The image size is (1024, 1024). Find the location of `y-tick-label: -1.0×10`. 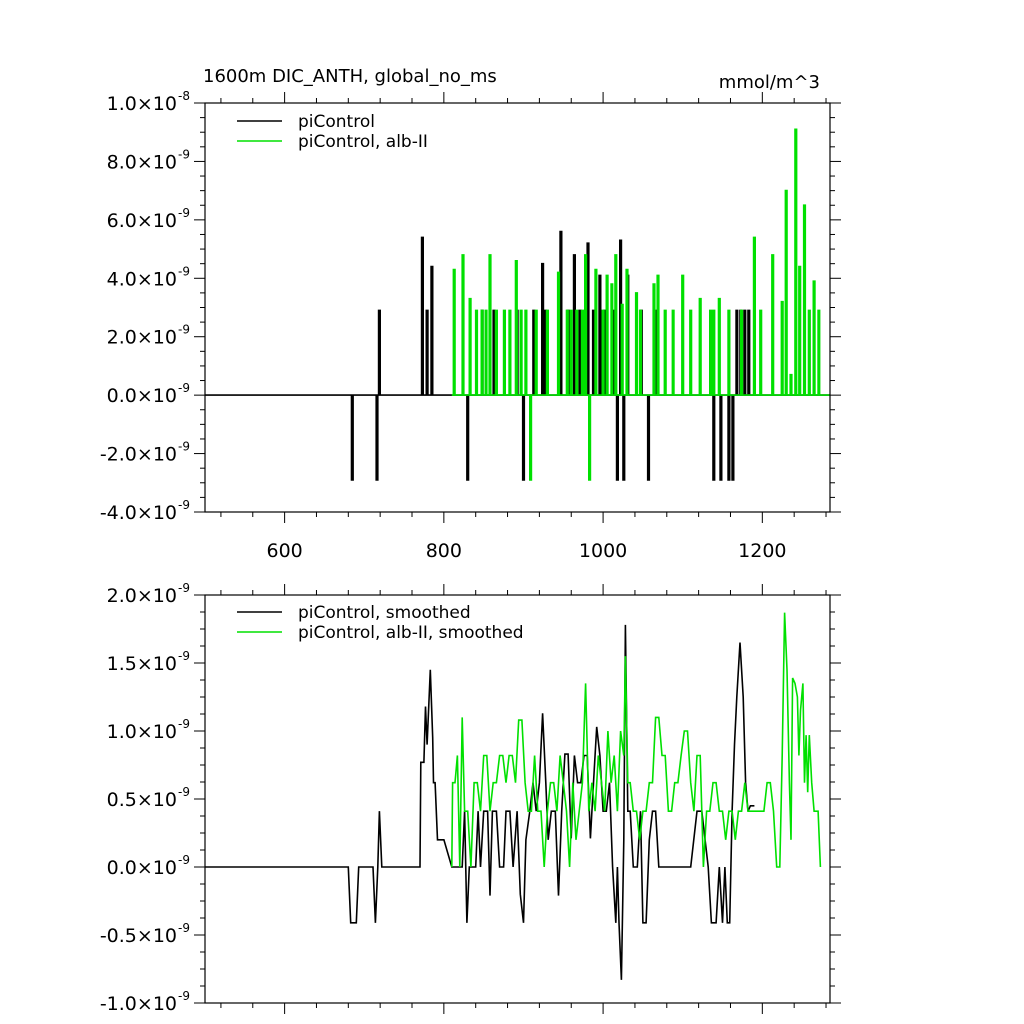

y-tick-label: -1.0×10 is located at coordinates (138, 1004).